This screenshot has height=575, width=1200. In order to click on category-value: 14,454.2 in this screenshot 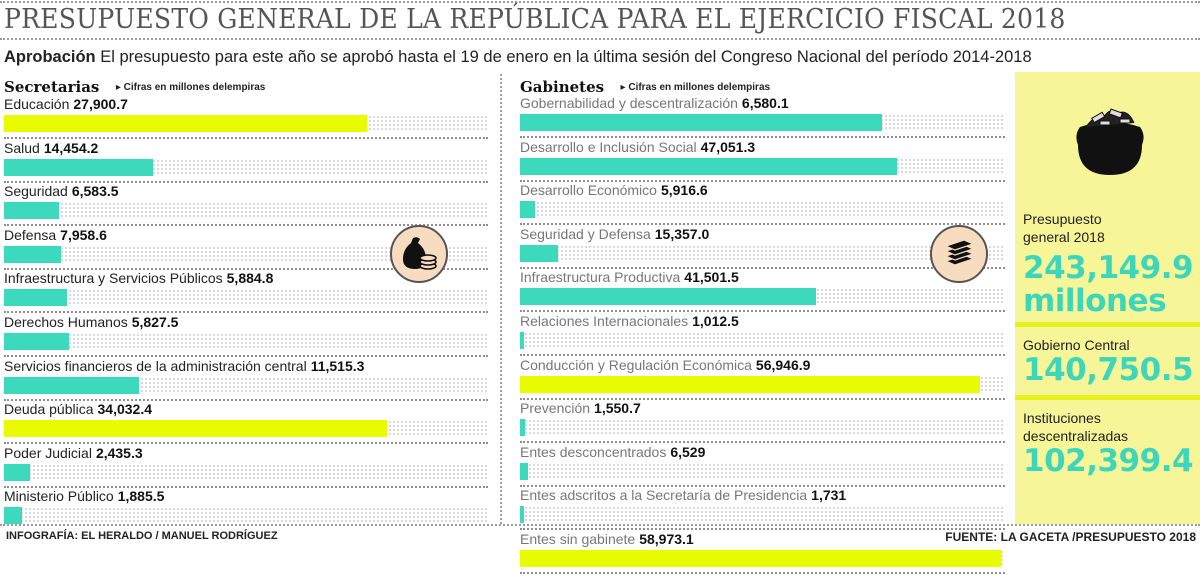, I will do `click(71, 147)`.